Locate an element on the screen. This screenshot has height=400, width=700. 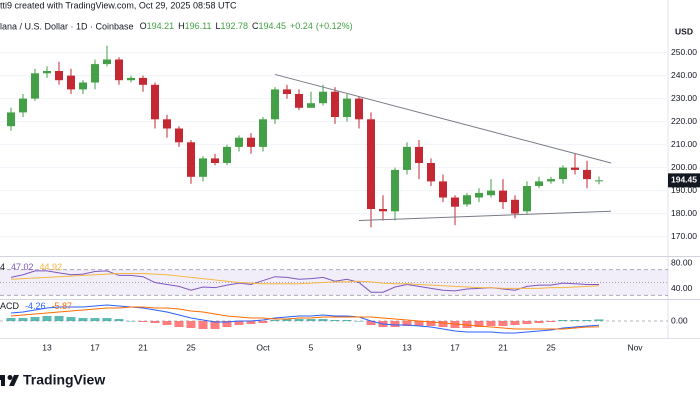
rsi-legend: 4 47.02 44.92 is located at coordinates (31, 267).